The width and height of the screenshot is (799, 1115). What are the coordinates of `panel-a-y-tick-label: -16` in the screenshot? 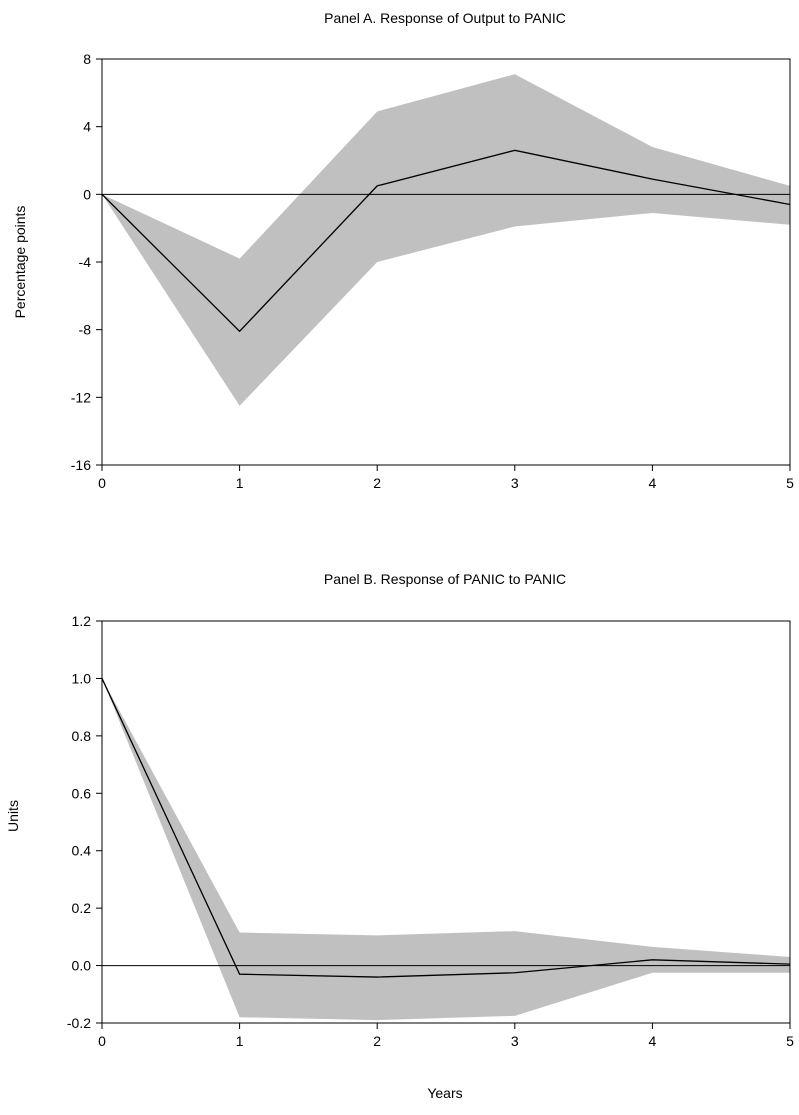 It's located at (81, 465).